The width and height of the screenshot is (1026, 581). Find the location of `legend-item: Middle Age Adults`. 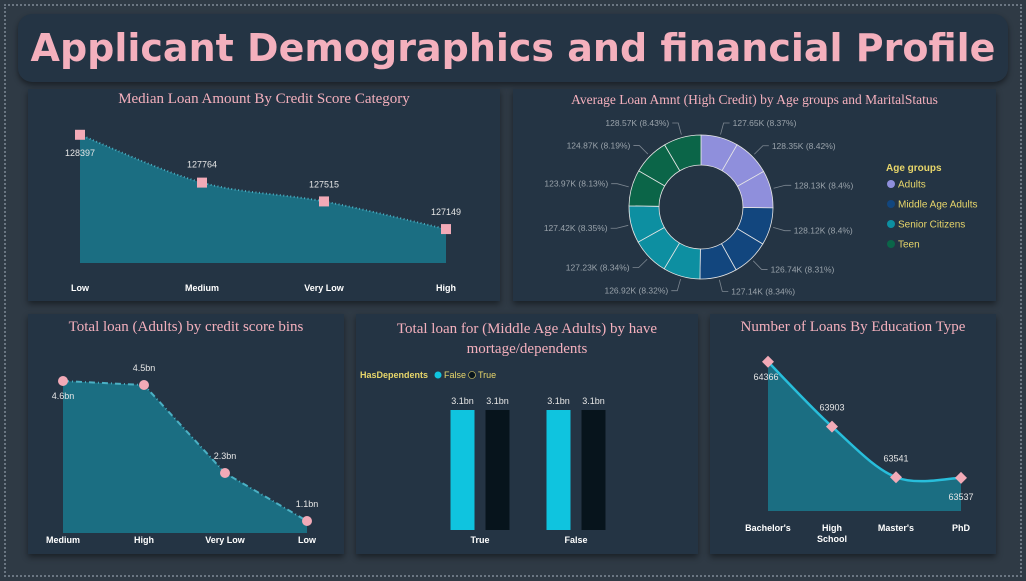

legend-item: Middle Age Adults is located at coordinates (938, 205).